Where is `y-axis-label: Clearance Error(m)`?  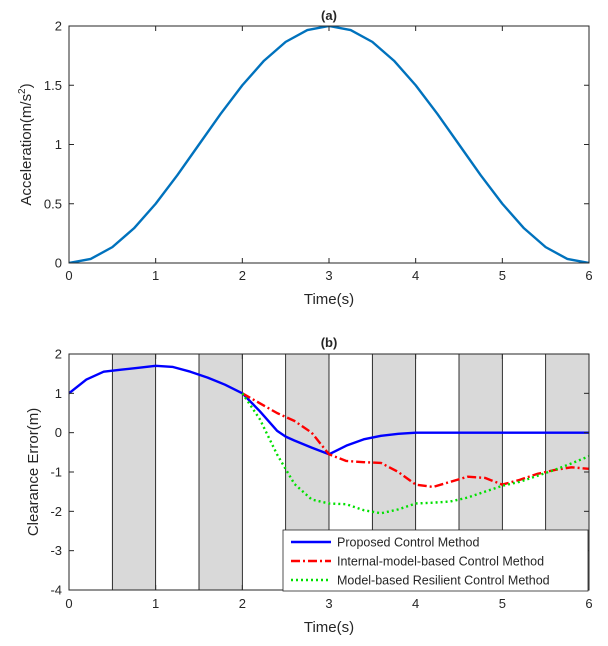
y-axis-label: Clearance Error(m) is located at coordinates (33, 472).